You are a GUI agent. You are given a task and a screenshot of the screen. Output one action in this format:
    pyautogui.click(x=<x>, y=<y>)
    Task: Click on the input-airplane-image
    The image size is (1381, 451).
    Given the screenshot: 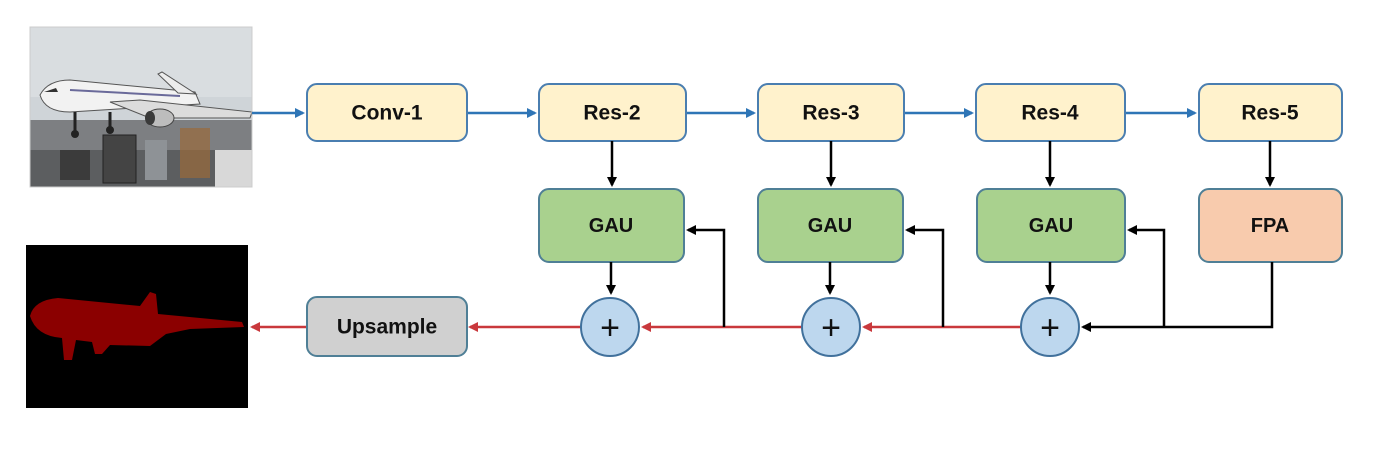 What is the action you would take?
    pyautogui.click(x=141, y=107)
    